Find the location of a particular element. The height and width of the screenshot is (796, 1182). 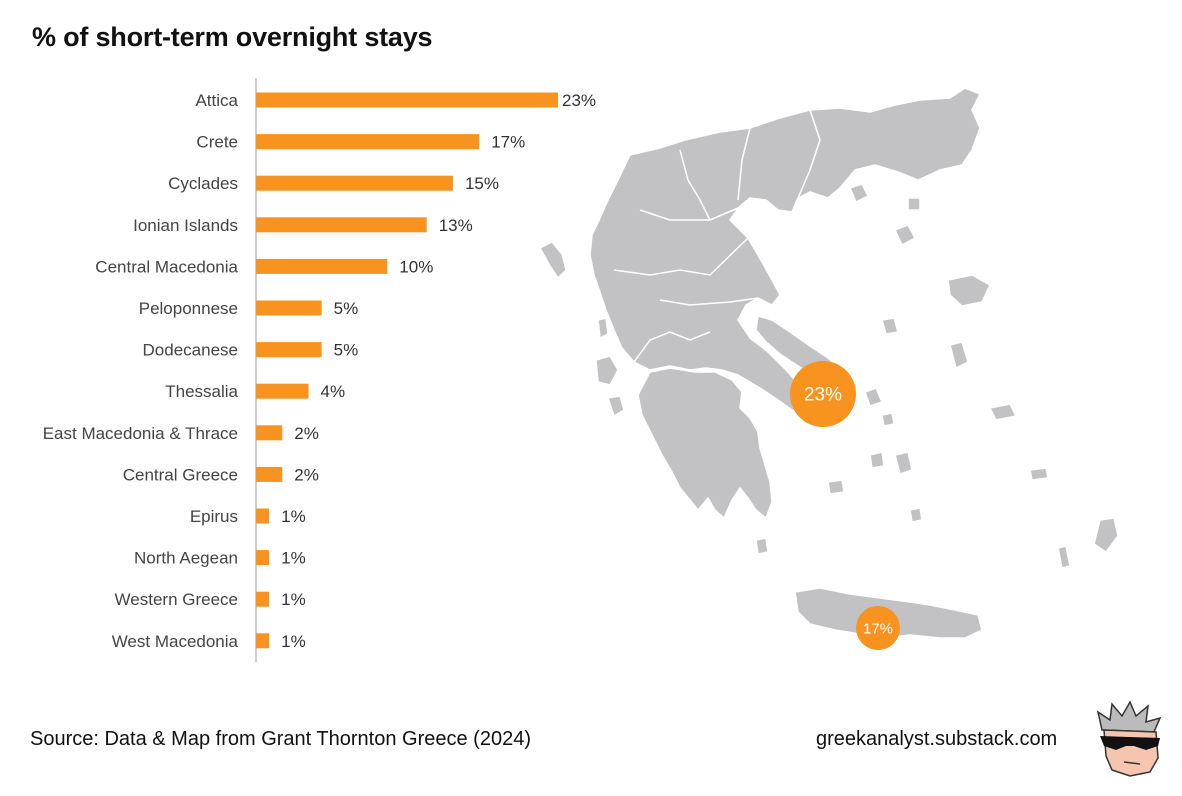

category-label: Central Macedonia is located at coordinates (166, 266).